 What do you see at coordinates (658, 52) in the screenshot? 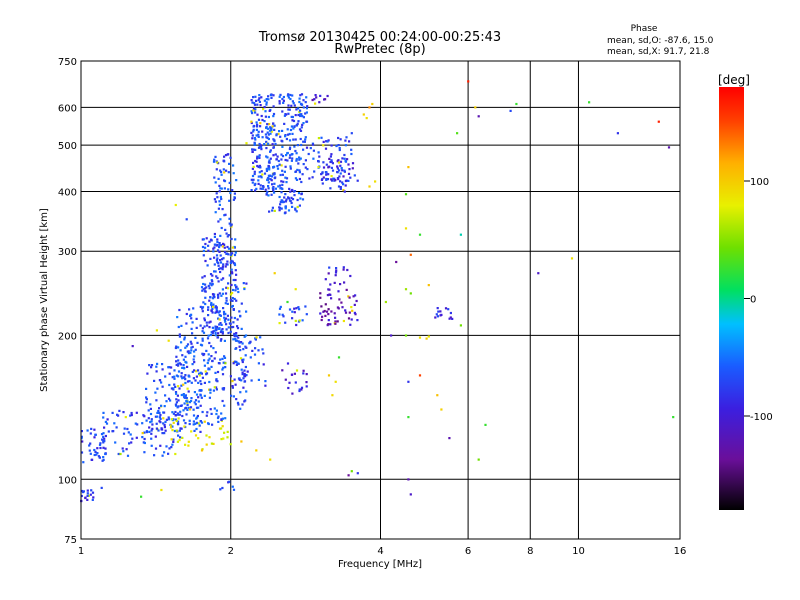
I see `phase-stats-x-mode: mean, sd,X: 91.7, 21.8` at bounding box center [658, 52].